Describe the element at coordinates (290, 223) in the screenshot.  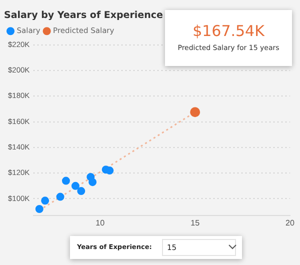
I see `x-tick-label: 20` at that location.